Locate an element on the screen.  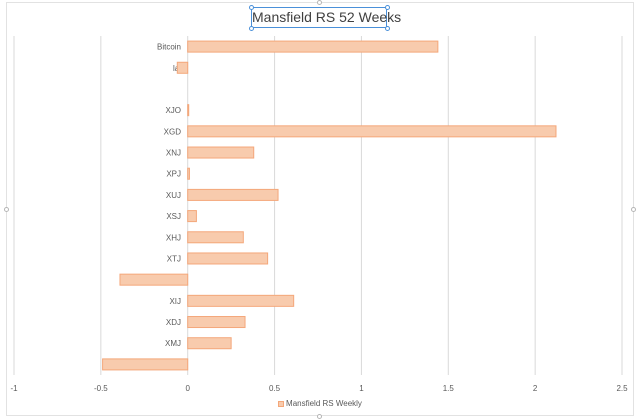
title-handle-bottom-right is located at coordinates (387, 28).